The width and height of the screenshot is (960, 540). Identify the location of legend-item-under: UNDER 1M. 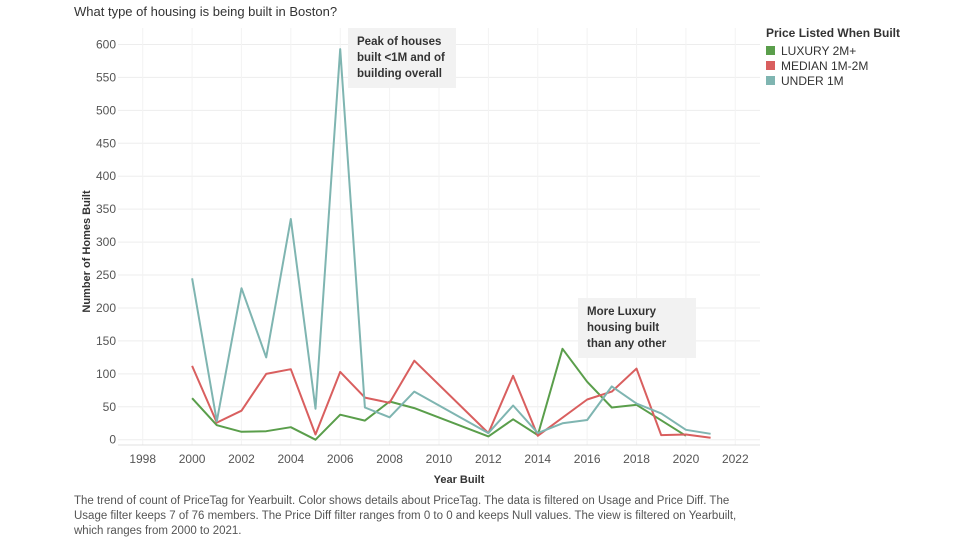
(833, 80).